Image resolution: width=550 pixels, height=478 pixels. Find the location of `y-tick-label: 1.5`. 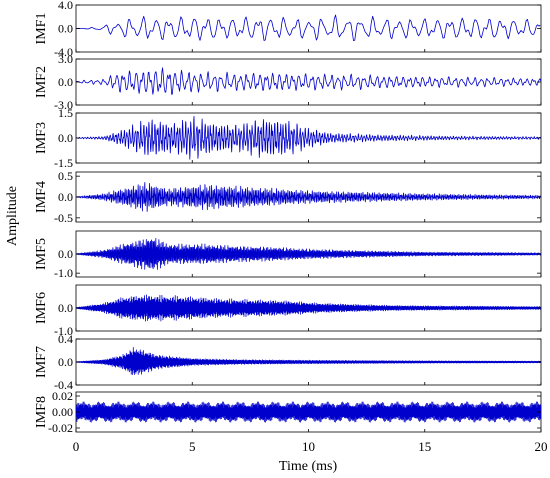

y-tick-label: 1.5 is located at coordinates (65, 113).